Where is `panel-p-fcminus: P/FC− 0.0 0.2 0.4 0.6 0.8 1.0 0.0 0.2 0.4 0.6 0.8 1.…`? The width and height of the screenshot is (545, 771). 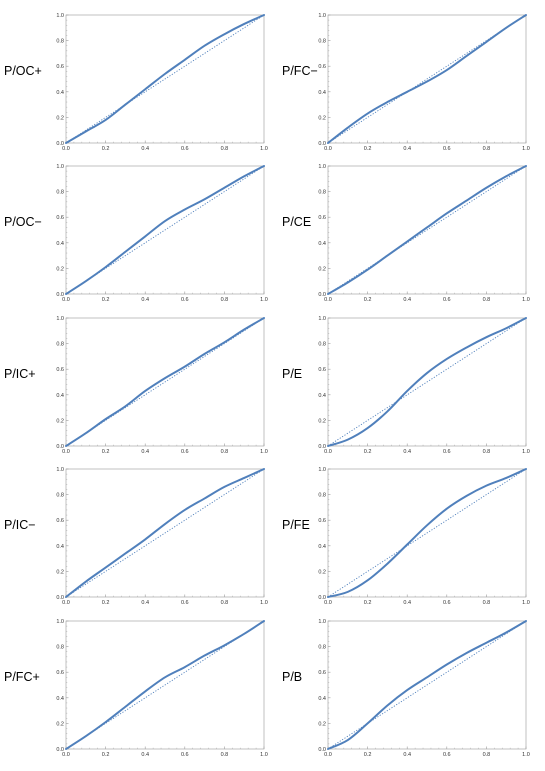 panel-p-fcminus: P/FC− 0.0 0.2 0.4 0.6 0.8 1.0 0.0 0.2 0.4 0.6 0.8 1.… is located at coordinates (398, 76).